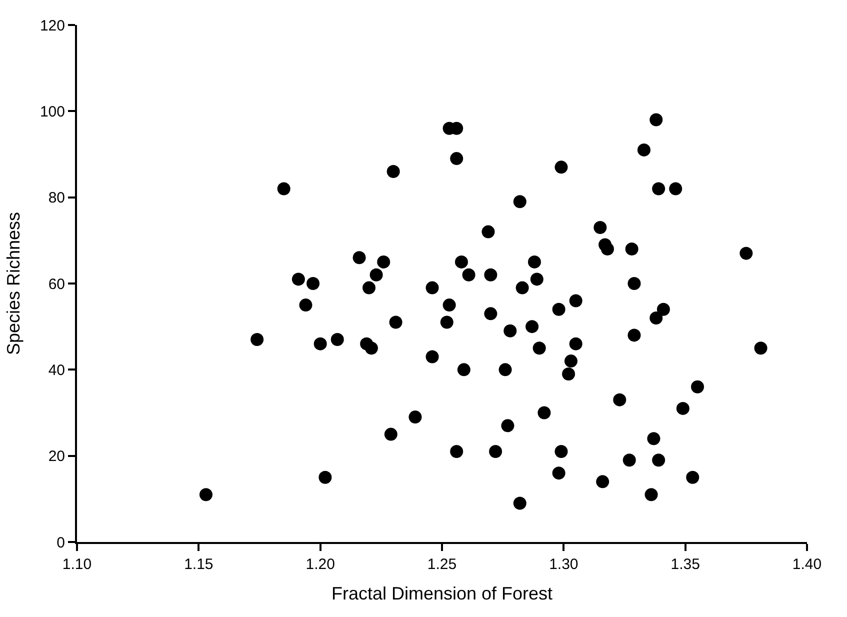  Describe the element at coordinates (60, 543) in the screenshot. I see `y-tick-label: 0` at that location.